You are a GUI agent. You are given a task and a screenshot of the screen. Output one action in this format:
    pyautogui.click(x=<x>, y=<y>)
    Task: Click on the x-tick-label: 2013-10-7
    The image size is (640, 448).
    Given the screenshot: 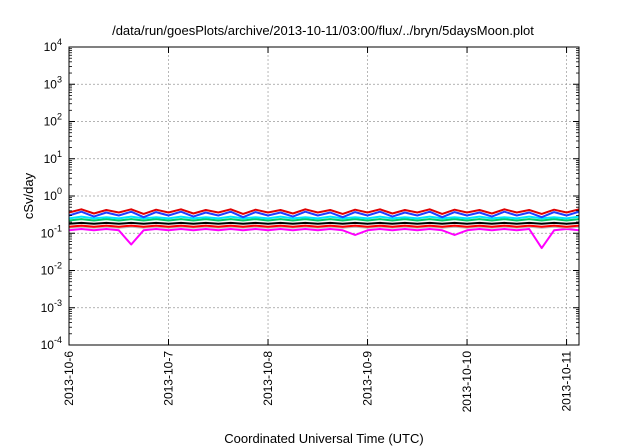 What is the action you would take?
    pyautogui.click(x=169, y=378)
    